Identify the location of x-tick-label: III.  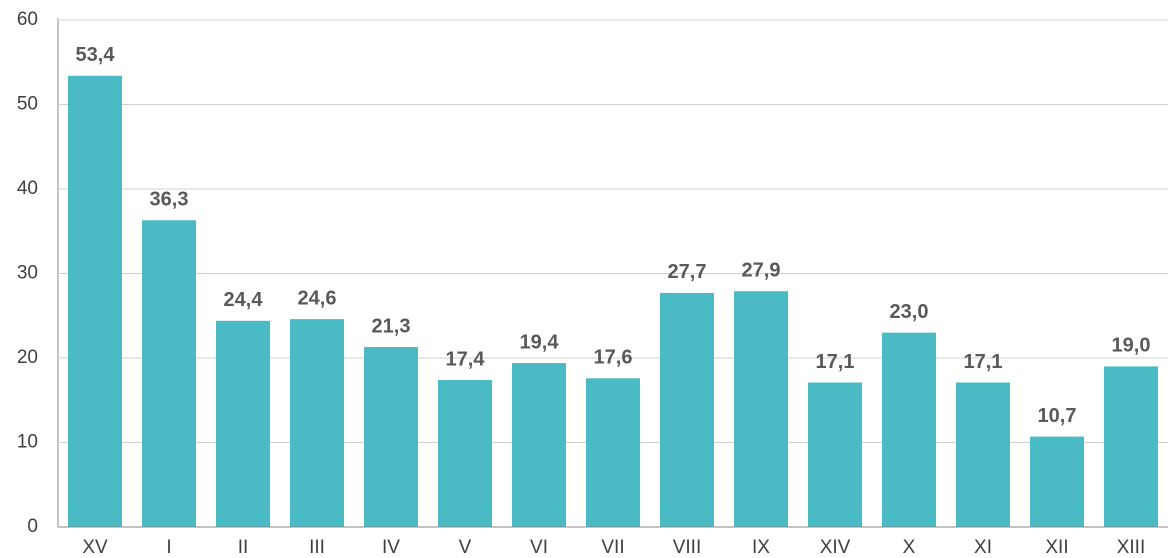
(317, 547).